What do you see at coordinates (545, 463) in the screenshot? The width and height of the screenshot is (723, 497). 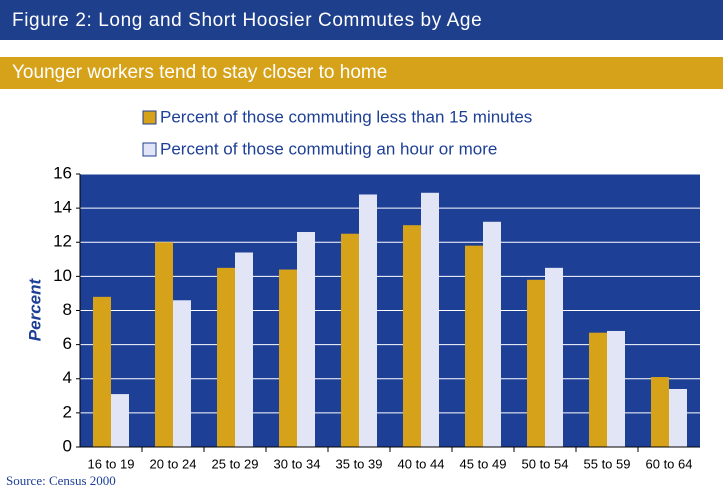 I see `x-tick-label: 50 to 54` at bounding box center [545, 463].